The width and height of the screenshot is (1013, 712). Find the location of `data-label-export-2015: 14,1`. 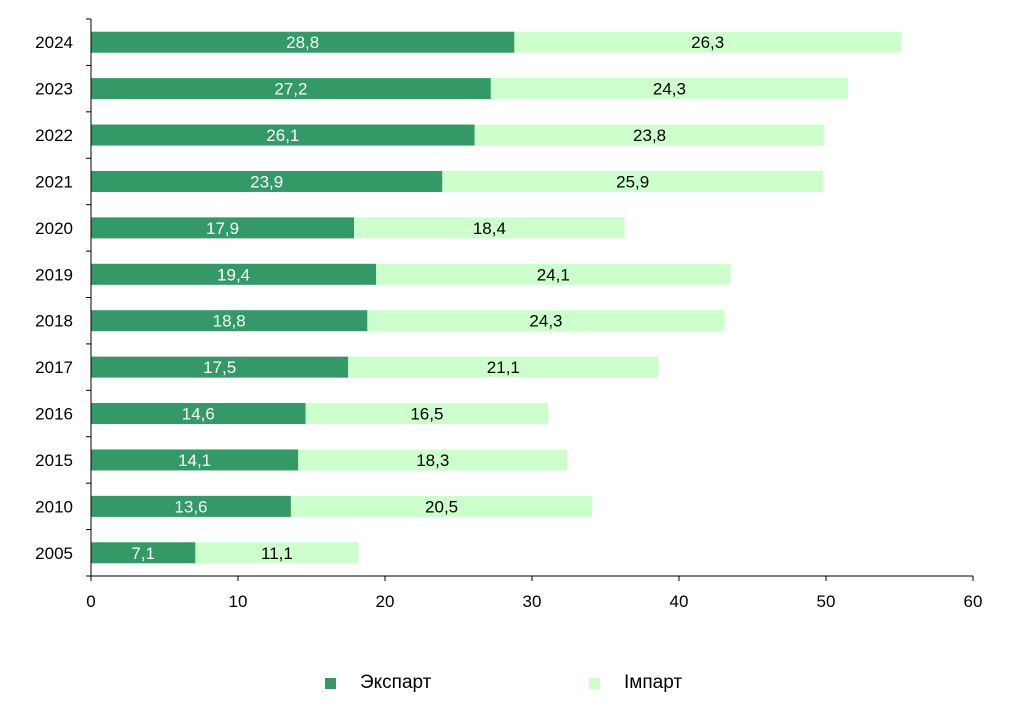

data-label-export-2015: 14,1 is located at coordinates (194, 460).